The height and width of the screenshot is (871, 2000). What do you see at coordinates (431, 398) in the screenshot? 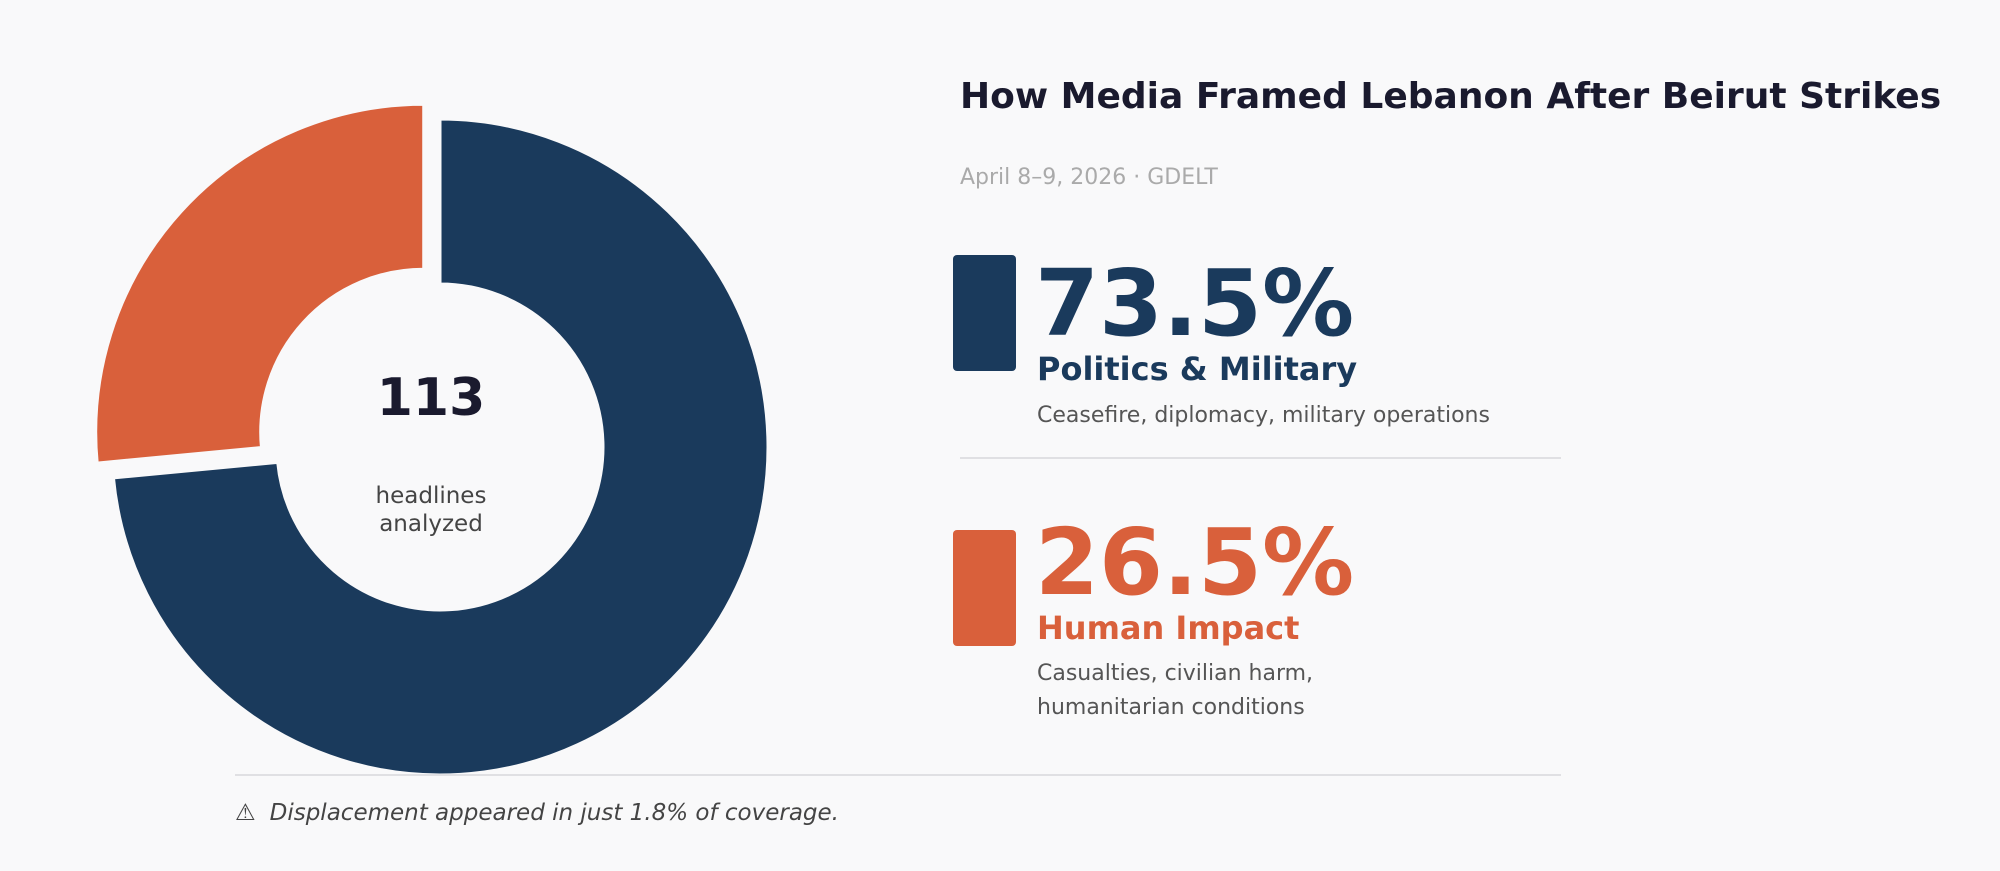
I see `total-headlines-count: 113` at bounding box center [431, 398].